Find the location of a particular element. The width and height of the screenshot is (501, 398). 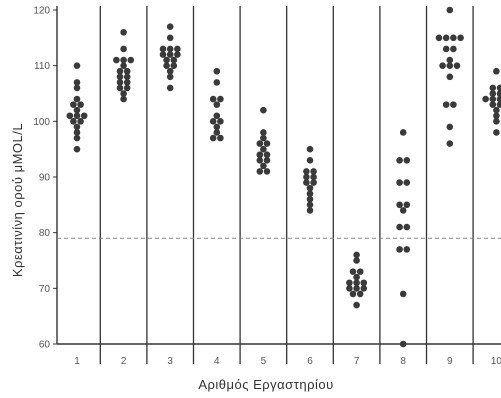

x-tick-label: 10 is located at coordinates (496, 361).